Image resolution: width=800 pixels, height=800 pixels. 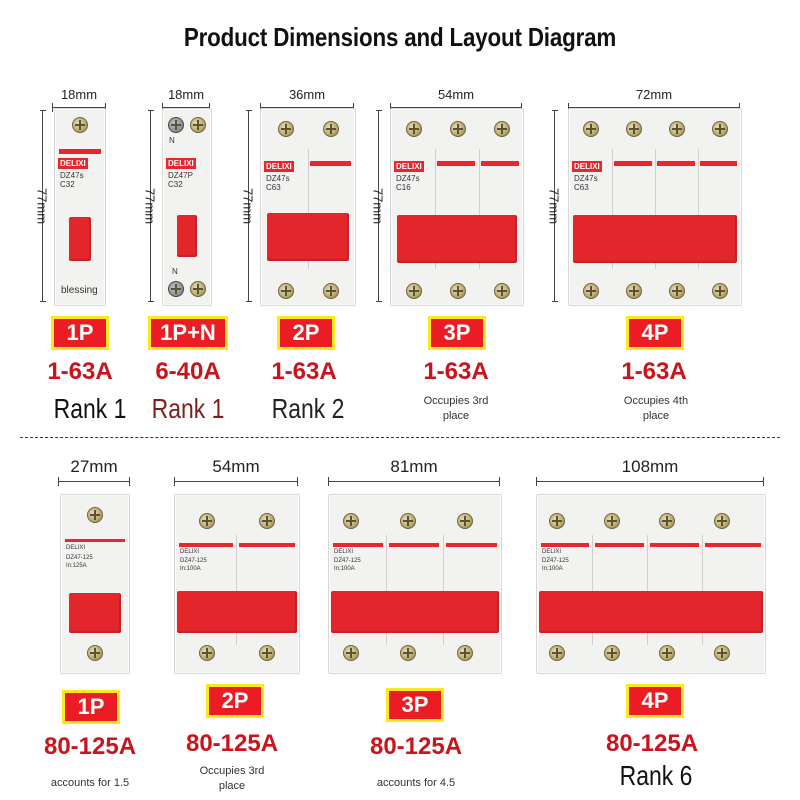 What do you see at coordinates (456, 94) in the screenshot?
I see `width-label: 54mm` at bounding box center [456, 94].